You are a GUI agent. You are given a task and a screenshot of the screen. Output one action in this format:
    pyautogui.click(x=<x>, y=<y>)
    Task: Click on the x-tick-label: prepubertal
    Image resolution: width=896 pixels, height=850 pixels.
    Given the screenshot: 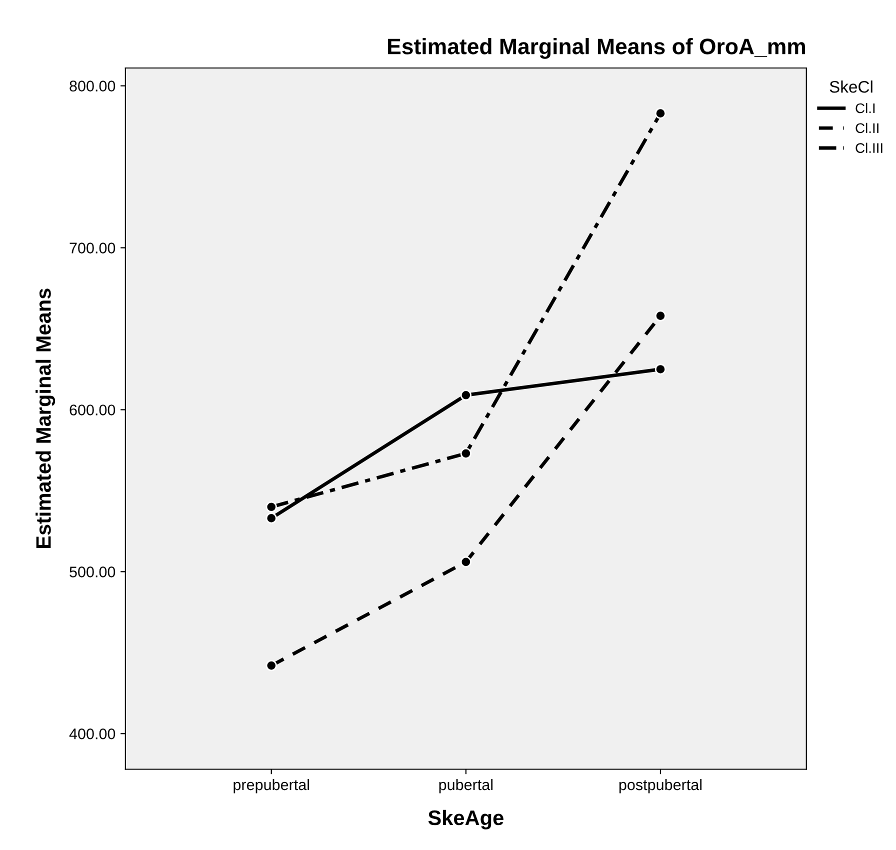 What is the action you would take?
    pyautogui.click(x=271, y=786)
    